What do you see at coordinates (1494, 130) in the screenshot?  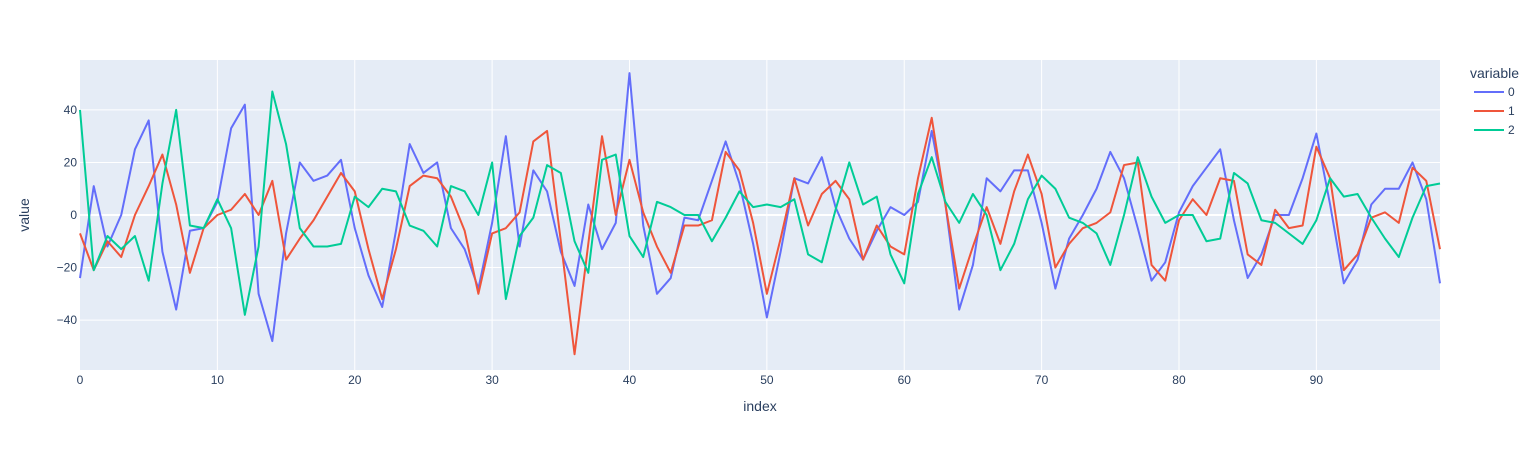 I see `legend-item-2: 2` at bounding box center [1494, 130].